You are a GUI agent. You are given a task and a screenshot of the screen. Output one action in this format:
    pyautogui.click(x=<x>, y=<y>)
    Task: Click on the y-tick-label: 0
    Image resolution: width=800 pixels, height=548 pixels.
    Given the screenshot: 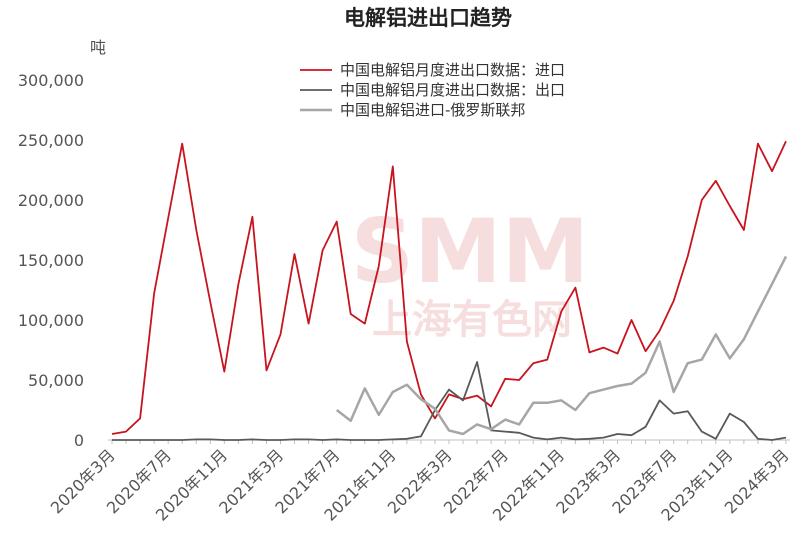 What is the action you would take?
    pyautogui.click(x=79, y=440)
    